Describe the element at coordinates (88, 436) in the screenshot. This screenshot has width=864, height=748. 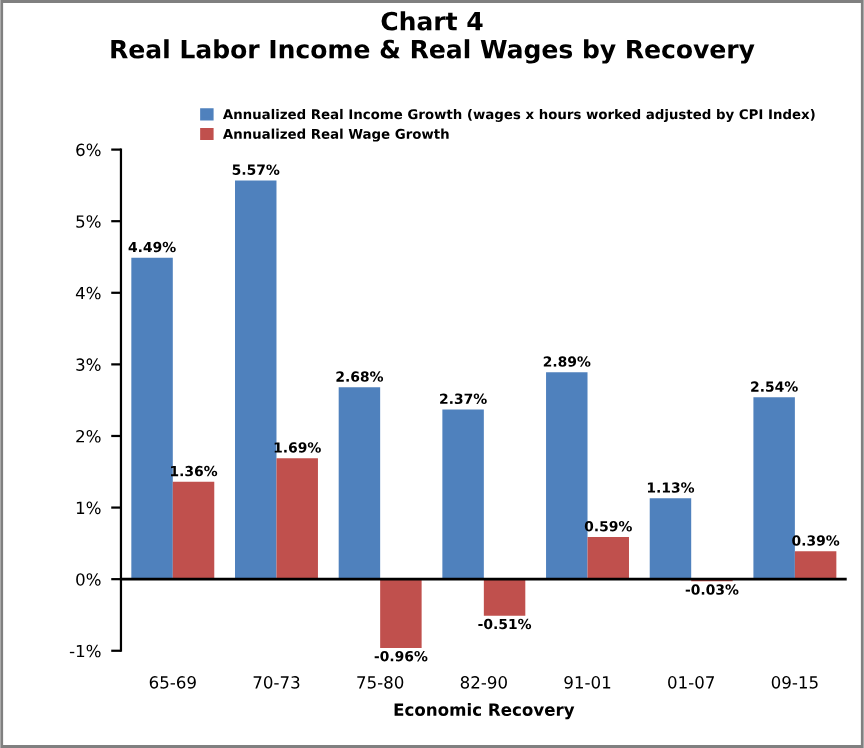
I see `y-tick-label: 2%` at that location.